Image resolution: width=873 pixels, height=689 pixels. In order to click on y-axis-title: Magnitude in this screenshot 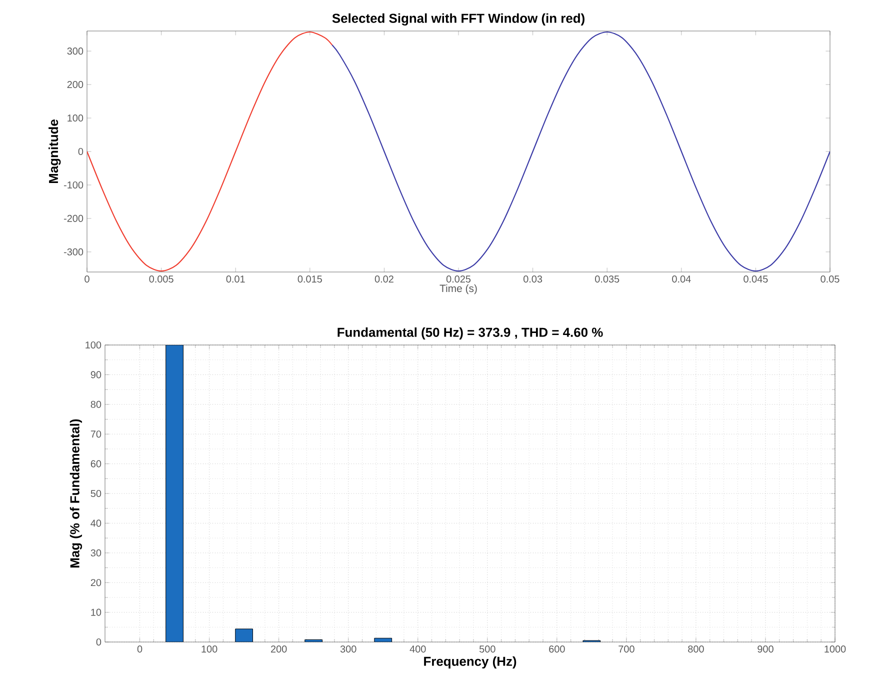, I will do `click(54, 152)`.